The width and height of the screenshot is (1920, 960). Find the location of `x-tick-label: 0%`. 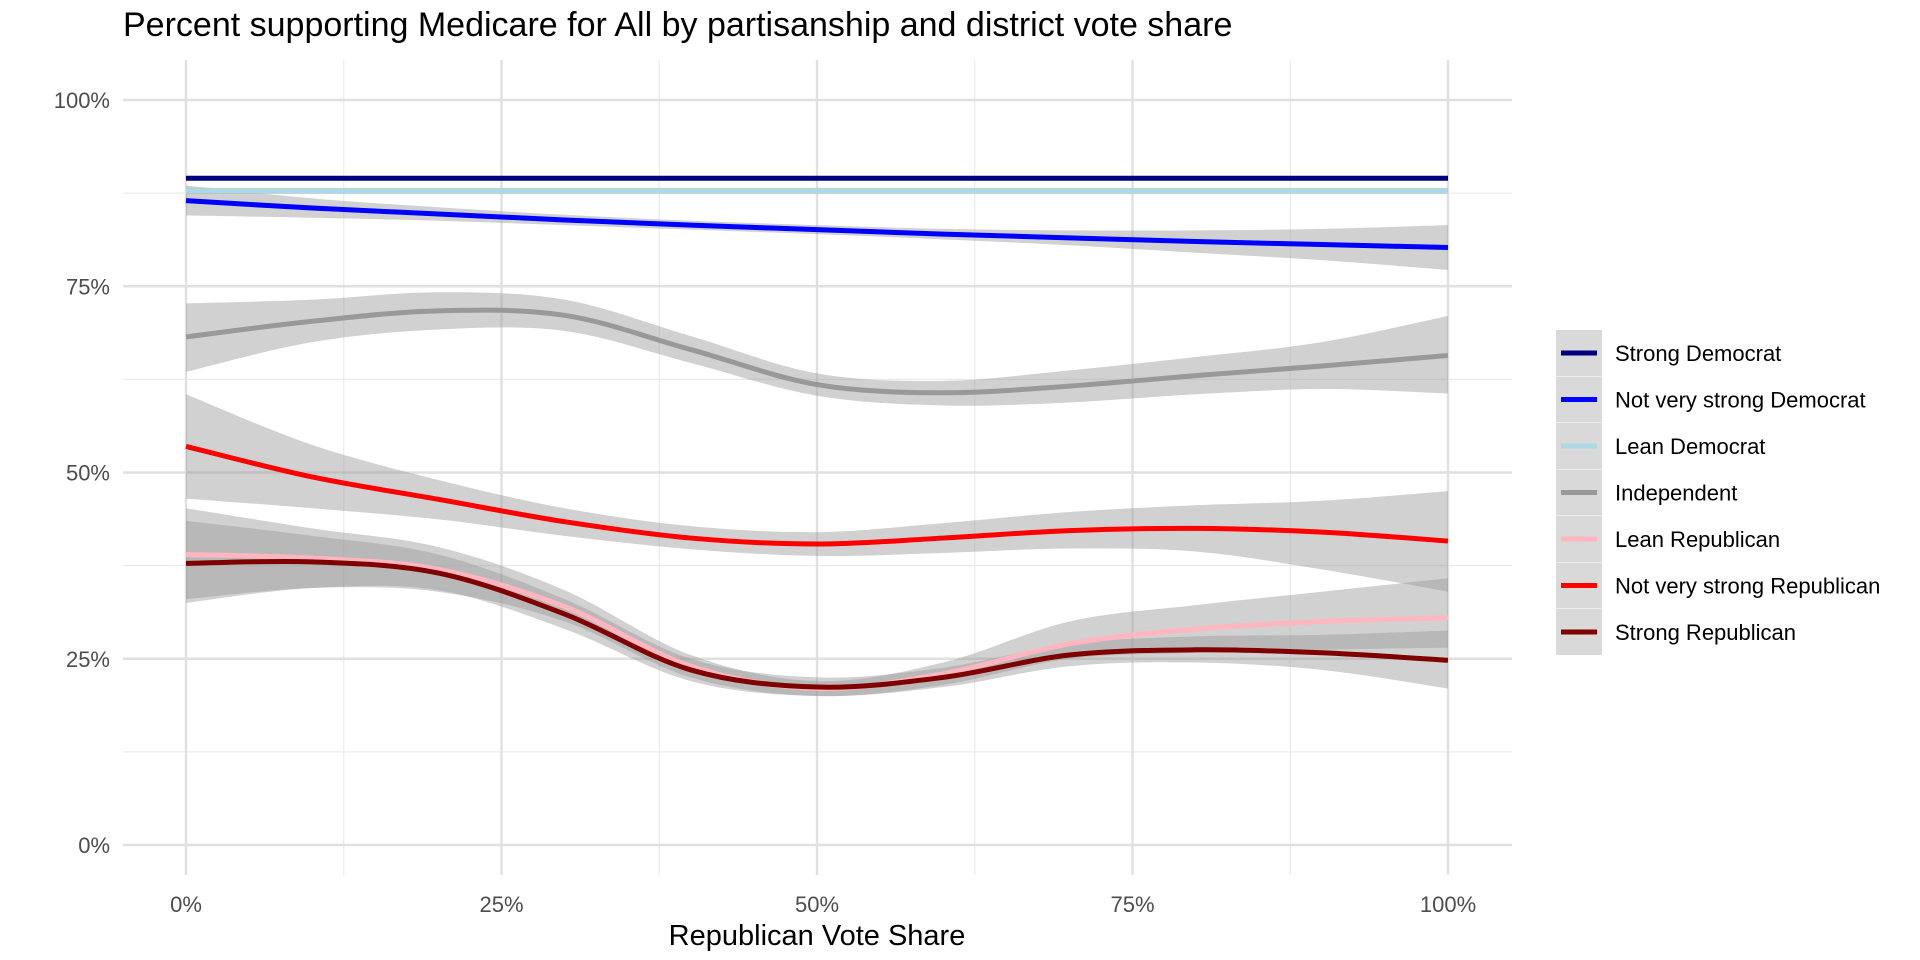

x-tick-label: 0% is located at coordinates (186, 904).